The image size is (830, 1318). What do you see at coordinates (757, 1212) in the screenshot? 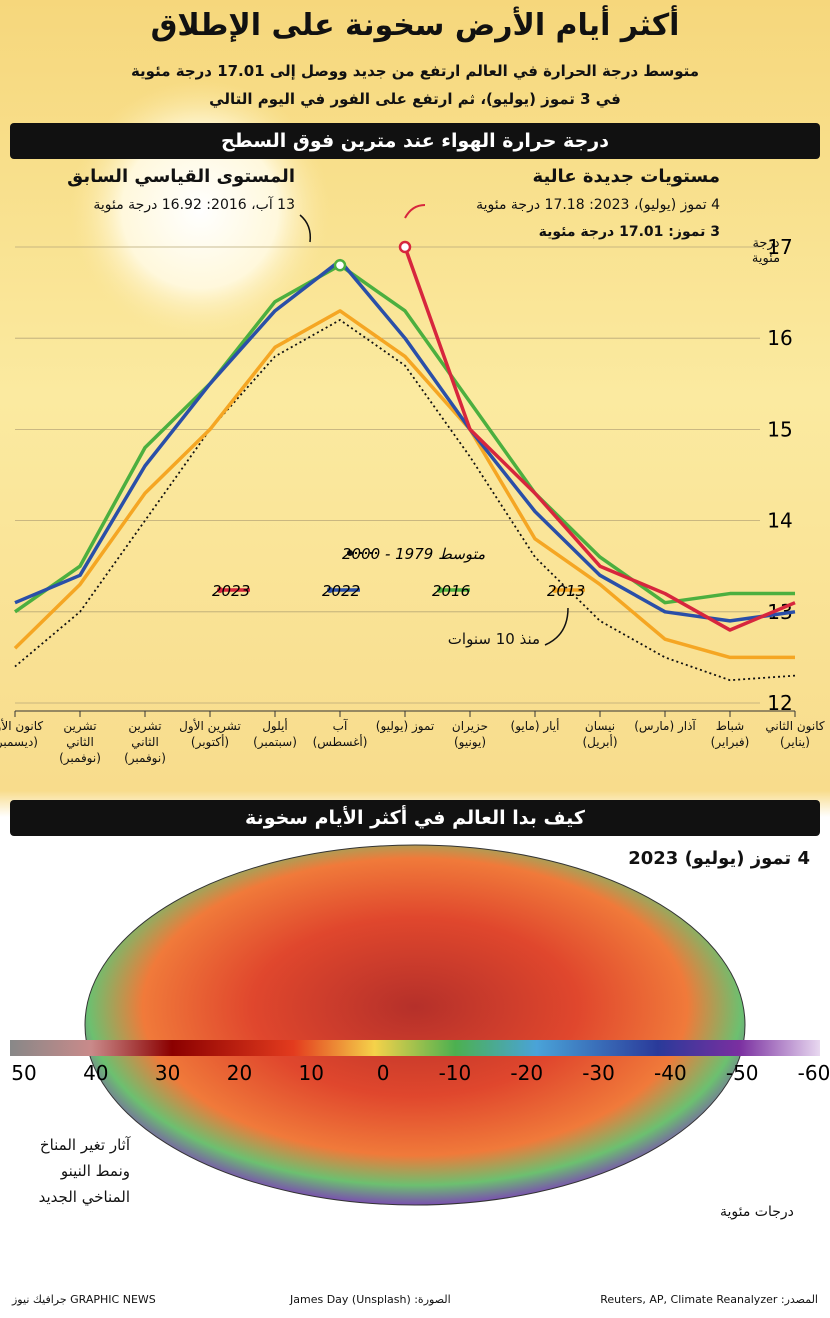
I see `scale-unit: درجات مئوية` at bounding box center [757, 1212].